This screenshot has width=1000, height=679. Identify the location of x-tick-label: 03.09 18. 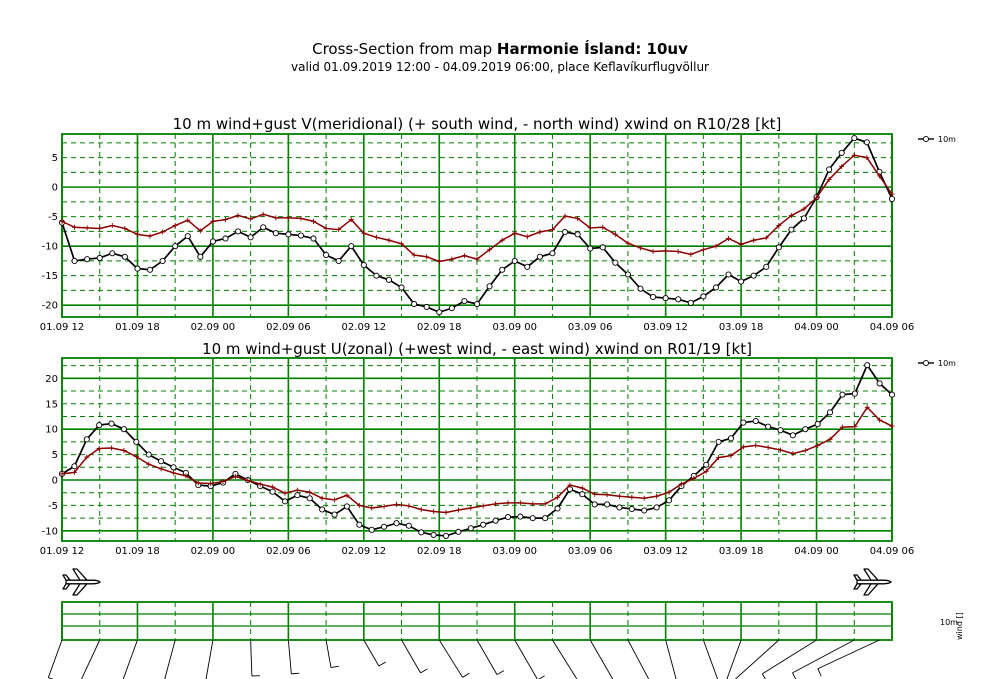
(741, 551).